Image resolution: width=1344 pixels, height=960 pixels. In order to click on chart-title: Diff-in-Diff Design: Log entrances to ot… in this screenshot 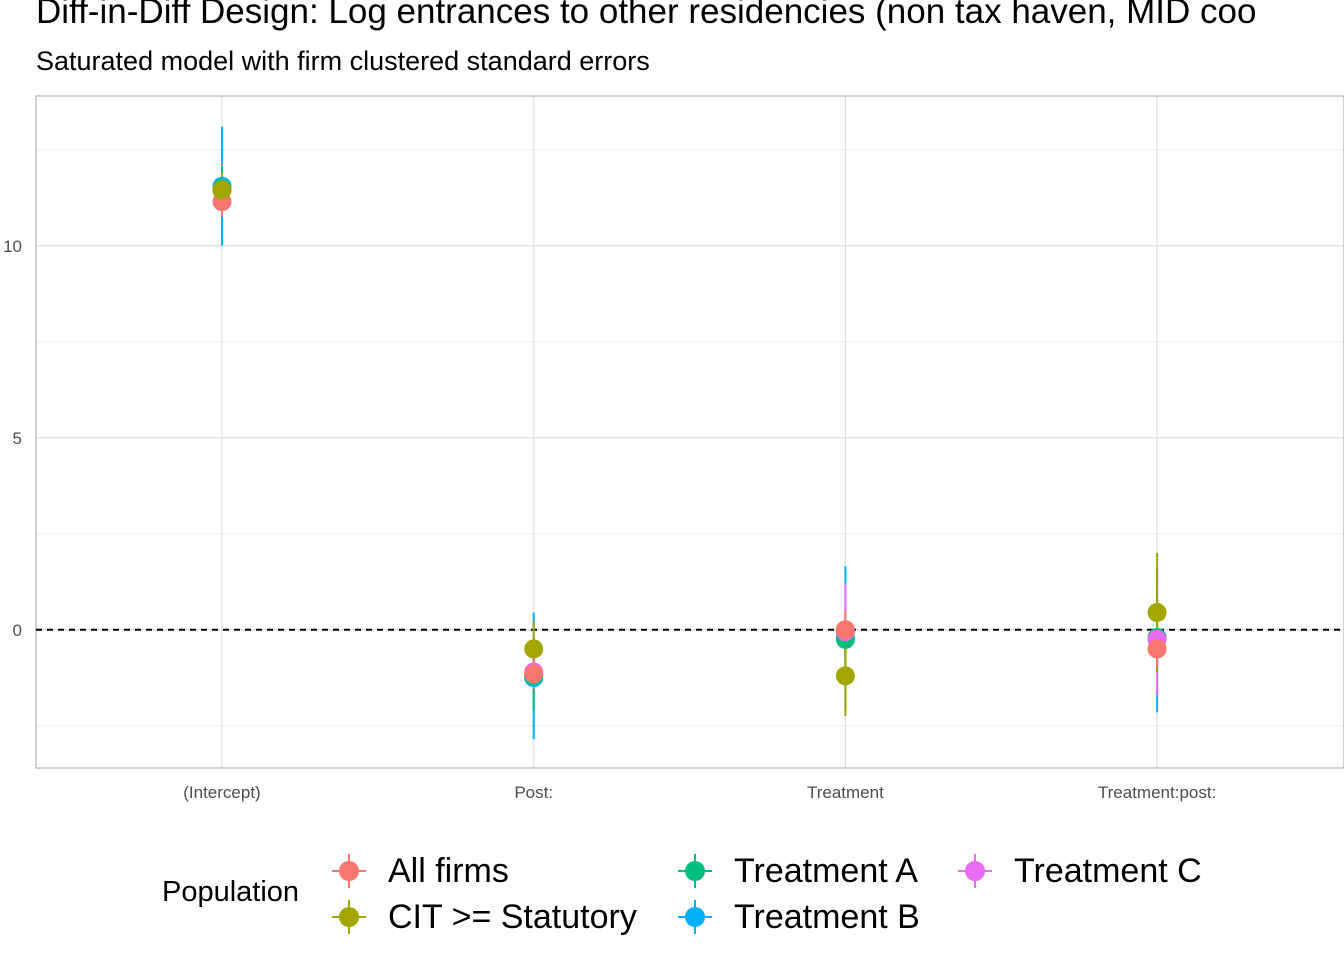, I will do `click(646, 15)`.